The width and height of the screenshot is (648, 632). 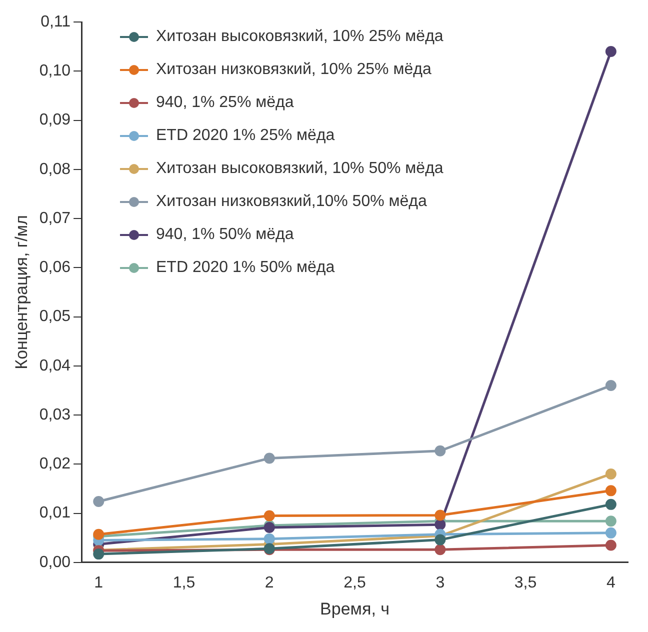 What do you see at coordinates (55, 218) in the screenshot?
I see `y-tick-label: 0,07` at bounding box center [55, 218].